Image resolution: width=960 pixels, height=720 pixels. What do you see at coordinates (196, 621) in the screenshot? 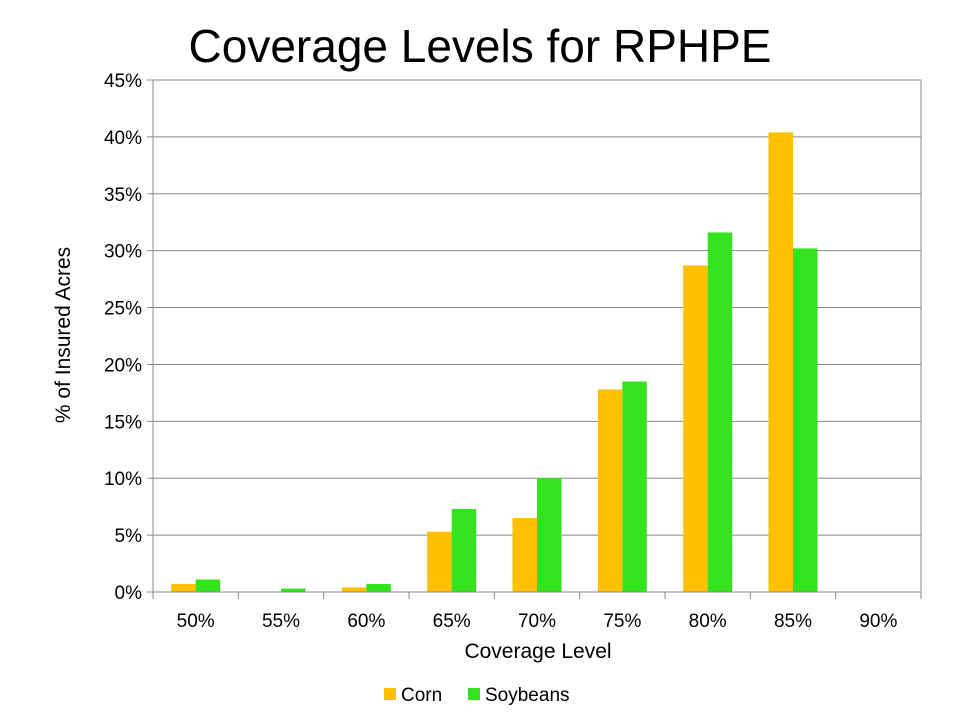
I see `x-tick-label: 50%` at bounding box center [196, 621].